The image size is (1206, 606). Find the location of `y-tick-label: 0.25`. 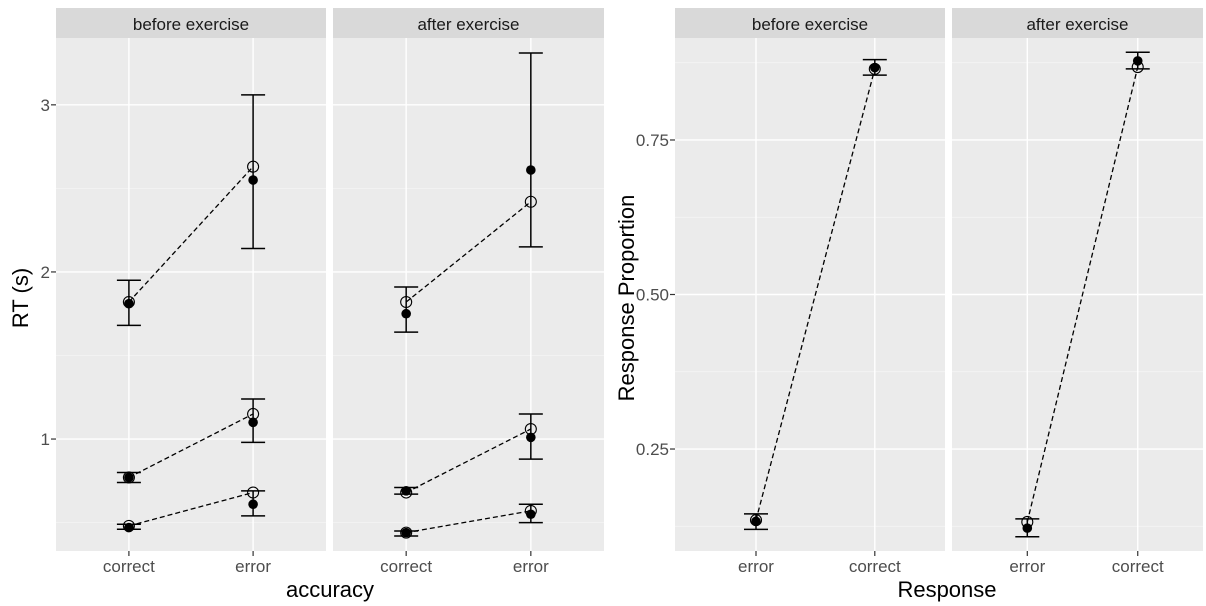

y-tick-label: 0.25 is located at coordinates (652, 449).